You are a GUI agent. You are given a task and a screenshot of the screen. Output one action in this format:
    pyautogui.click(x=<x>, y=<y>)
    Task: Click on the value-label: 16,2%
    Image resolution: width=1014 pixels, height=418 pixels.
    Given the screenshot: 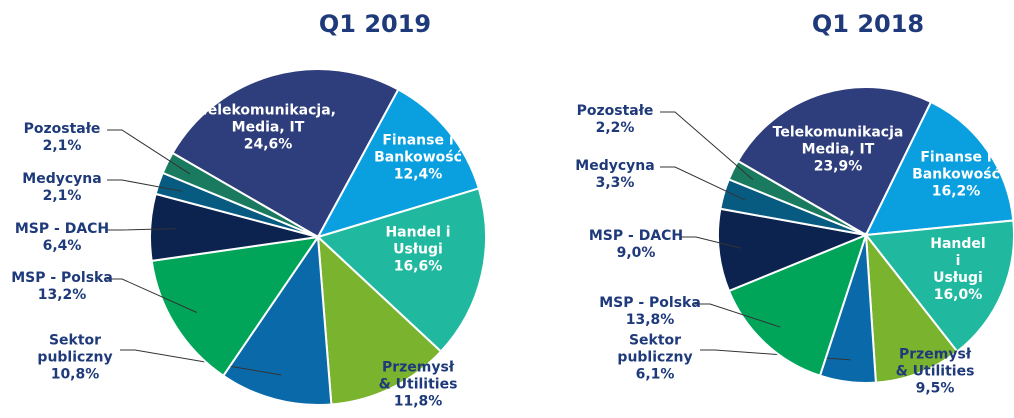 What is the action you would take?
    pyautogui.click(x=956, y=191)
    